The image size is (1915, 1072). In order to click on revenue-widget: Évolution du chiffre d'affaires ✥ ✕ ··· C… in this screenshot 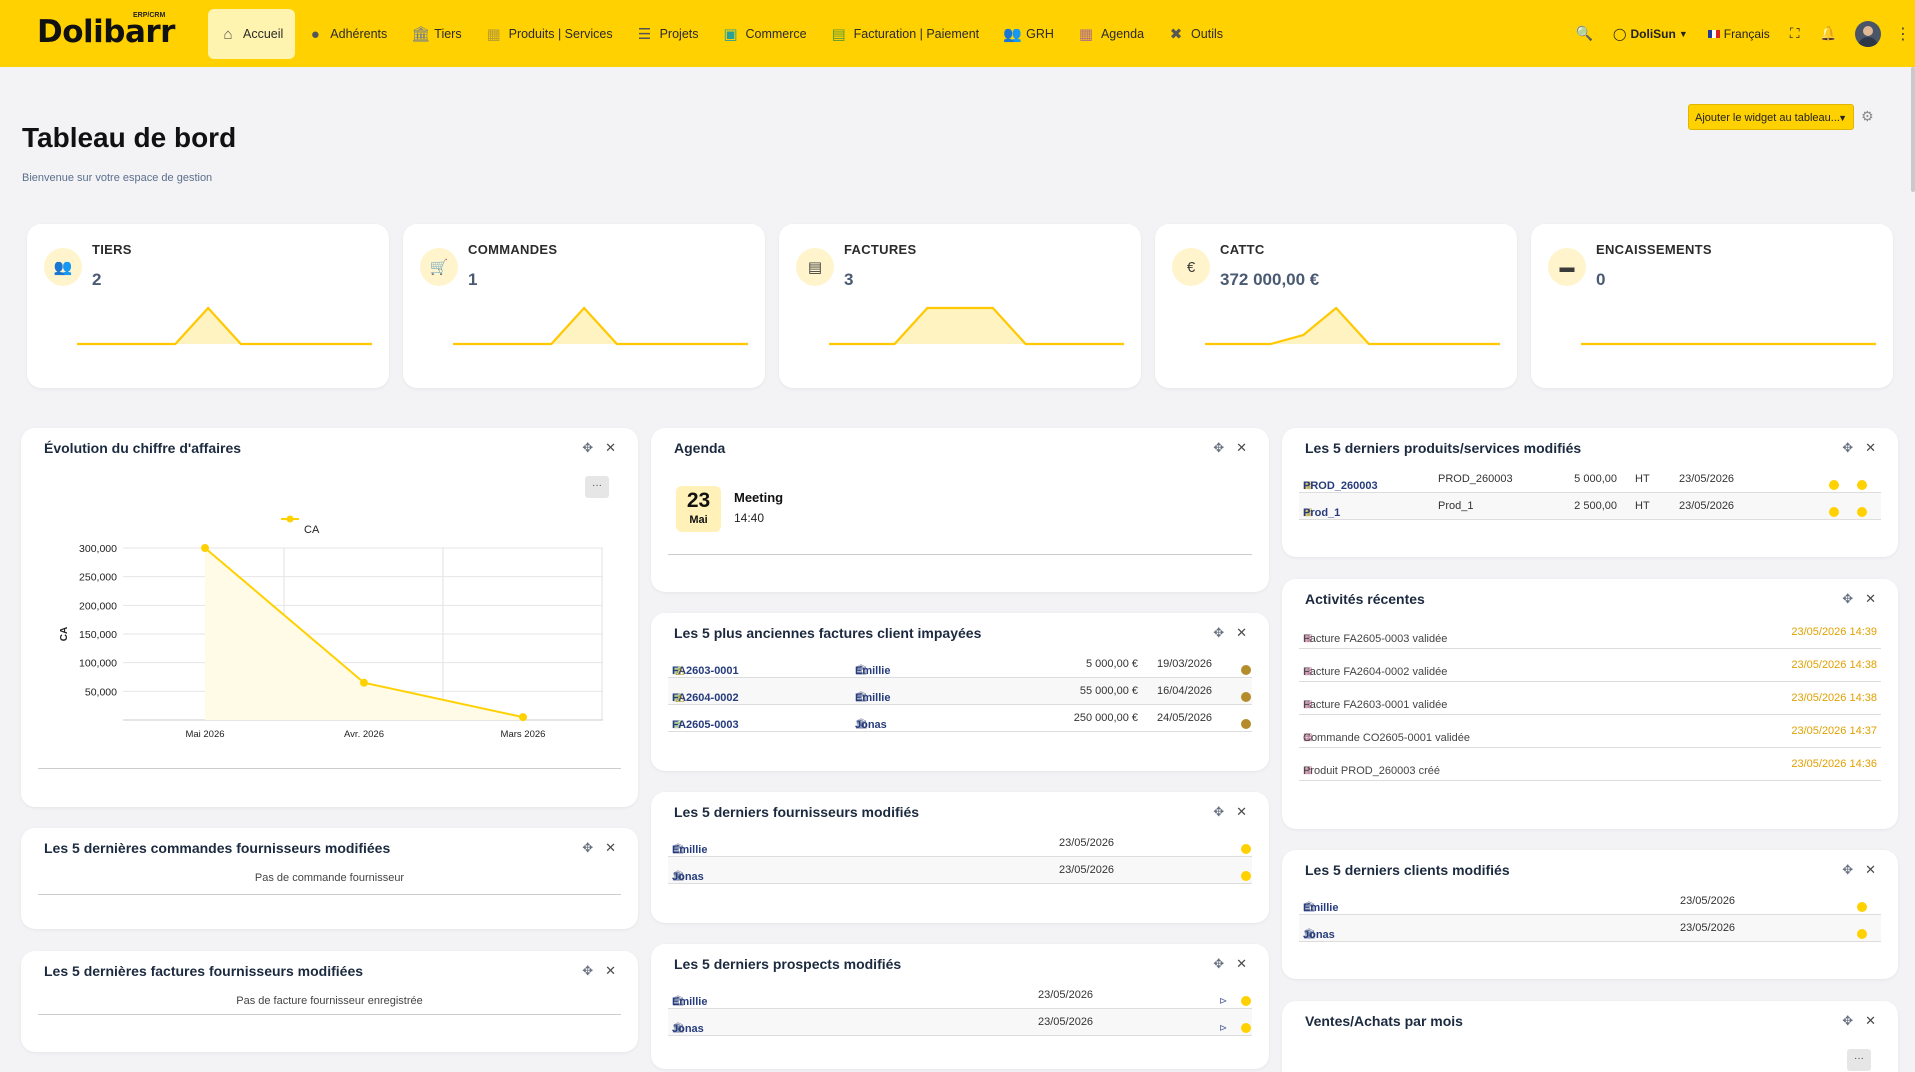, I will do `click(329, 617)`.